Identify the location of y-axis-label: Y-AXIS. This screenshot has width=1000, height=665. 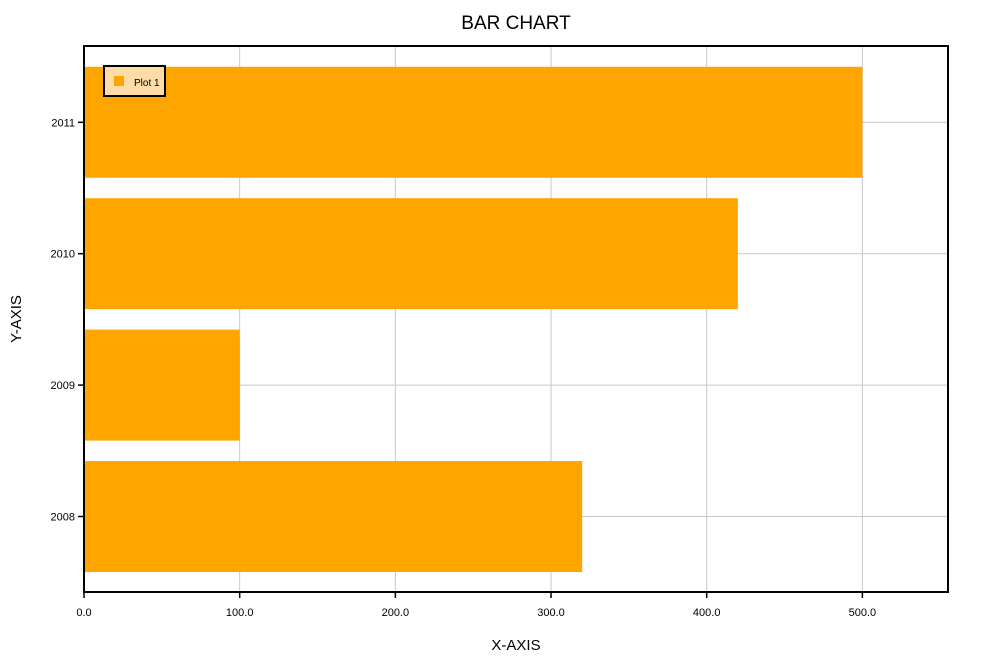
(16, 319).